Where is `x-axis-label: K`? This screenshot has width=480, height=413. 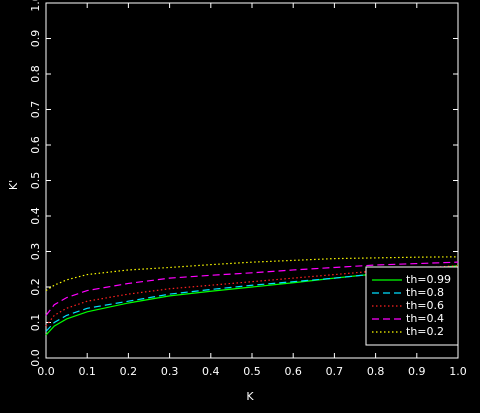 x-axis-label: K is located at coordinates (250, 396).